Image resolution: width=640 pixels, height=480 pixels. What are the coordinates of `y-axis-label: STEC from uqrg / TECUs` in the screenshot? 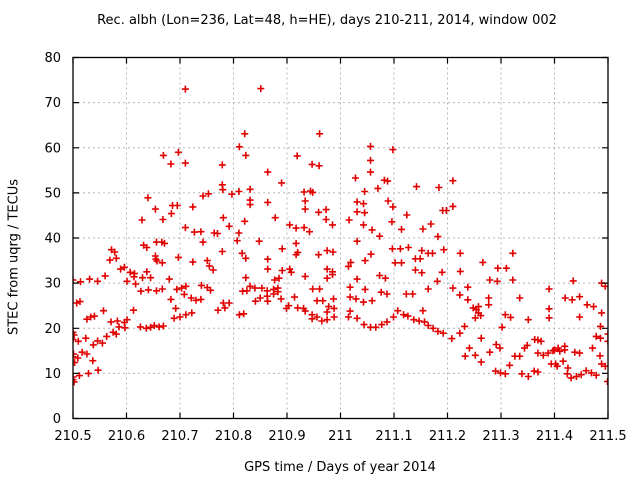 It's located at (14, 257).